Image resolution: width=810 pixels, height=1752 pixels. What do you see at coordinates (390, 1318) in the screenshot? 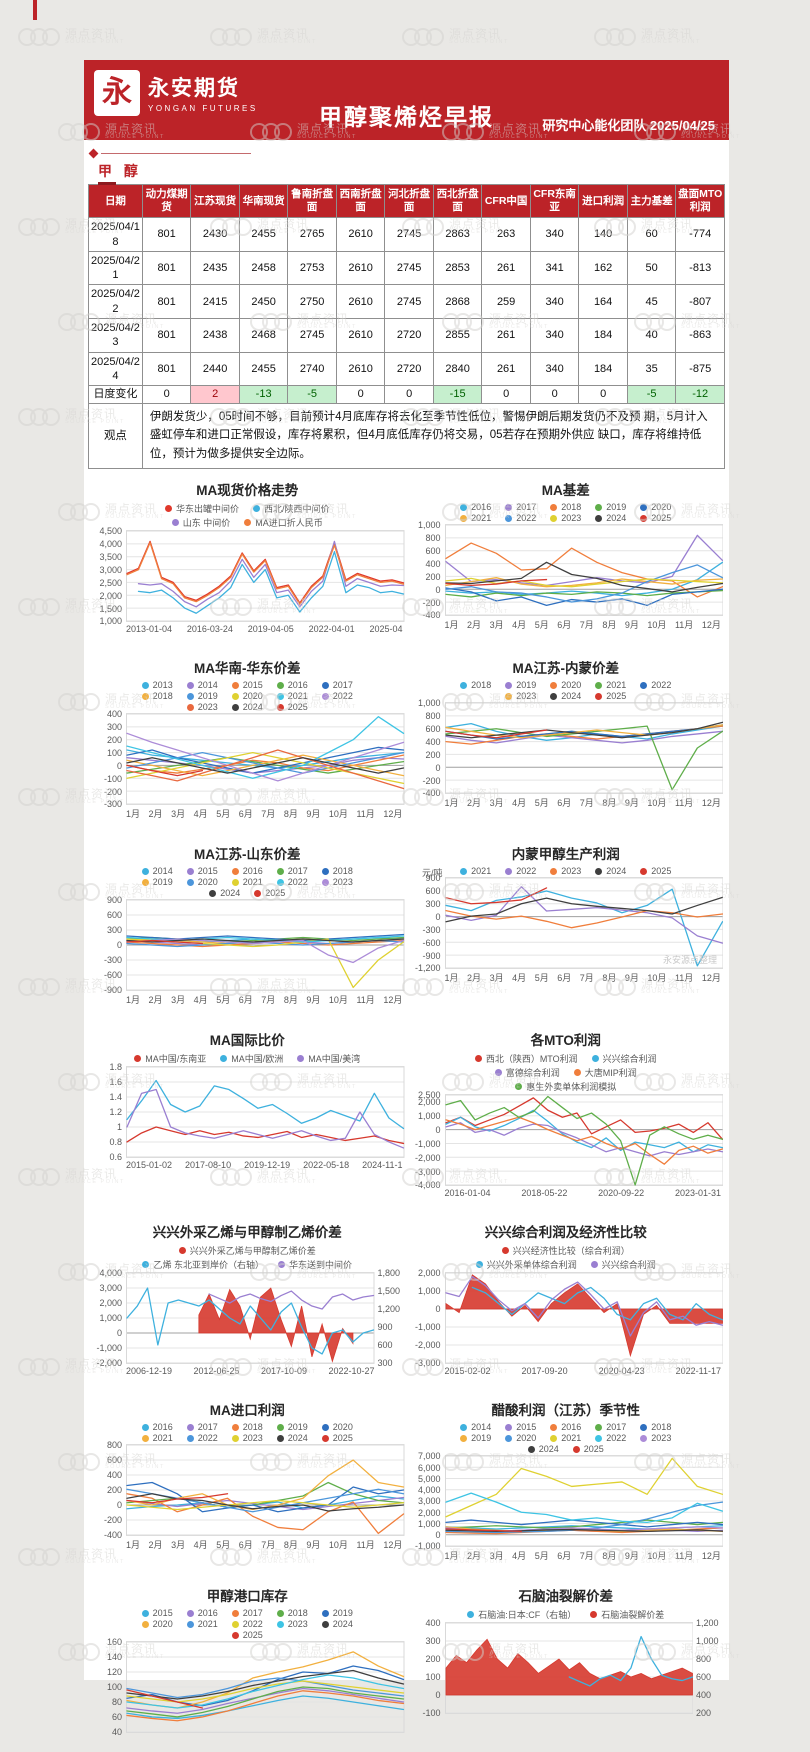
I see `y-axis-right: 1,800 1,500 1,200 900 600 300` at bounding box center [390, 1318].